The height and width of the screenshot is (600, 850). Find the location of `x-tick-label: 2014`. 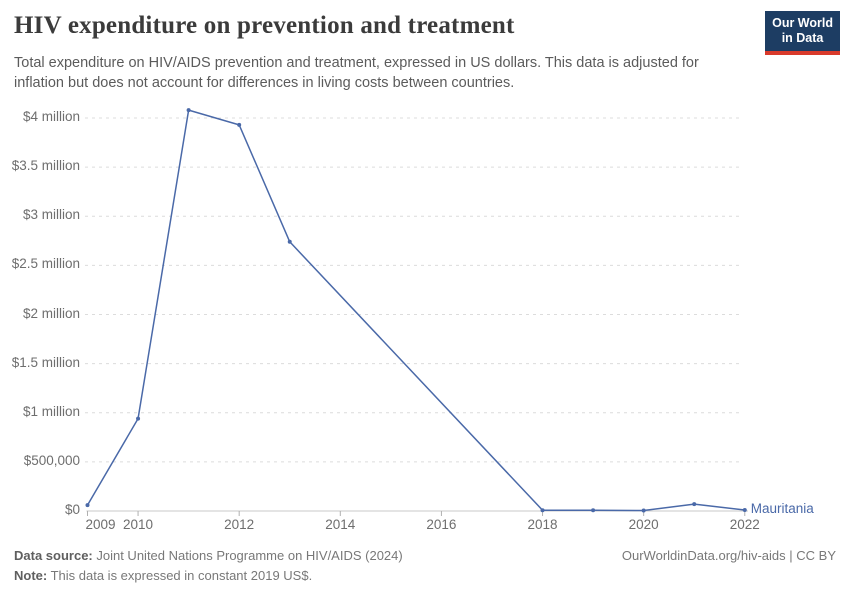

x-tick-label: 2014 is located at coordinates (340, 524).